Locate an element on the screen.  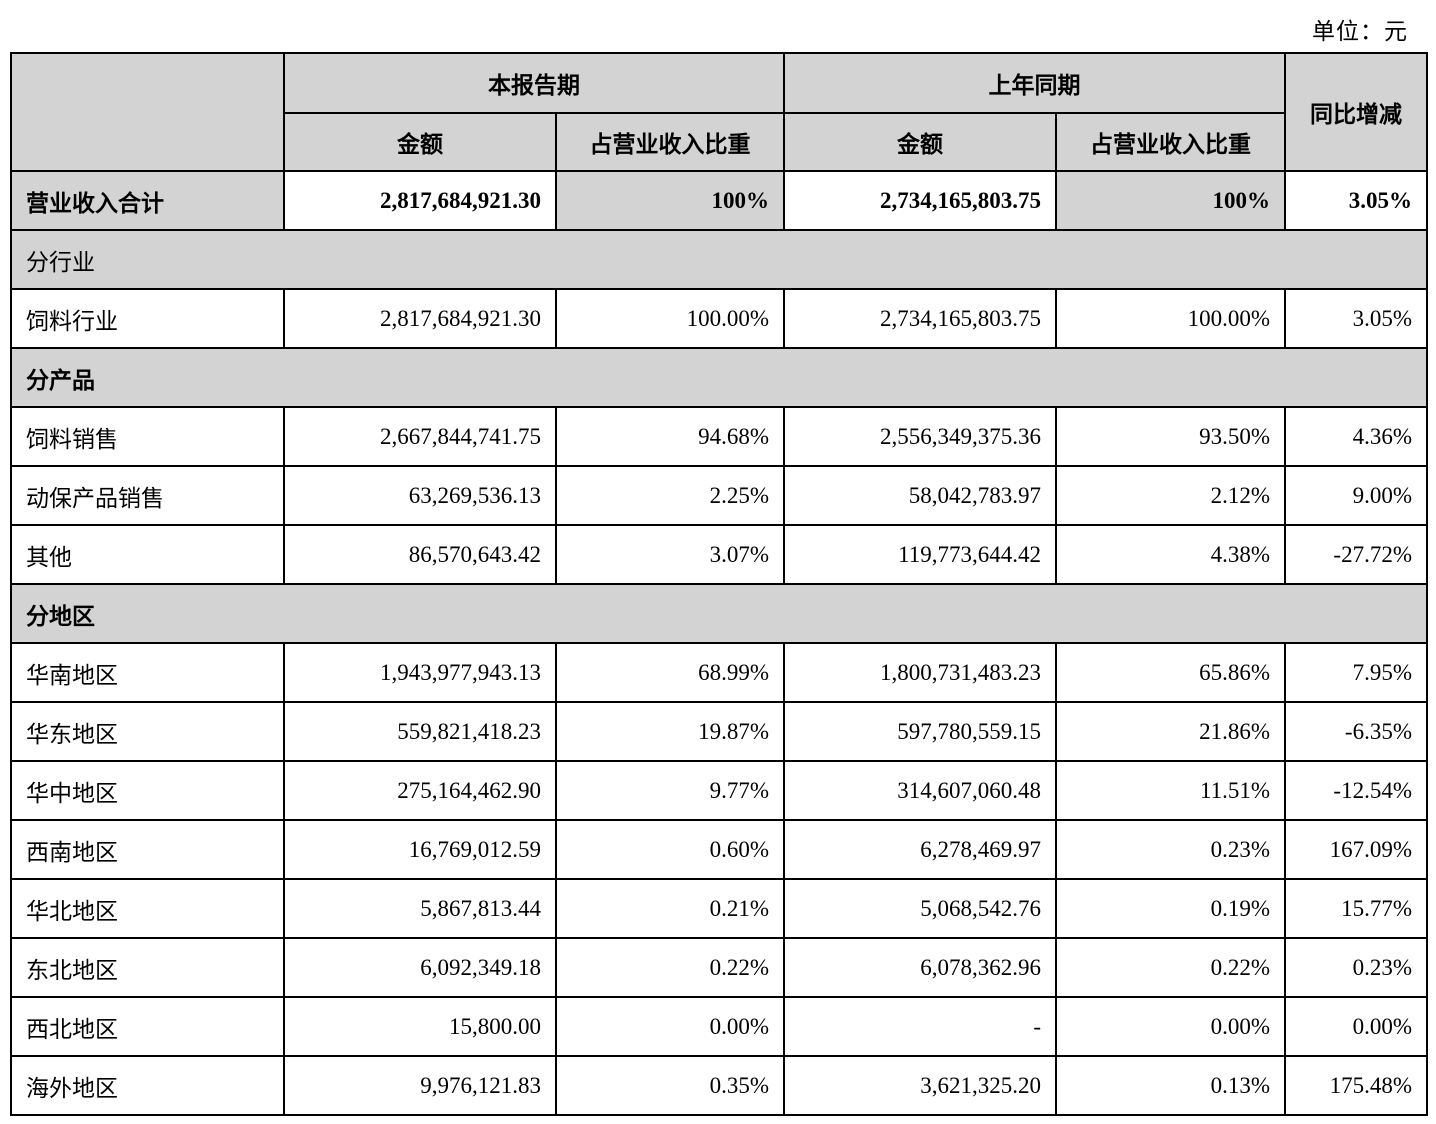
prior-share-cell: 100.00% is located at coordinates (1170, 318).